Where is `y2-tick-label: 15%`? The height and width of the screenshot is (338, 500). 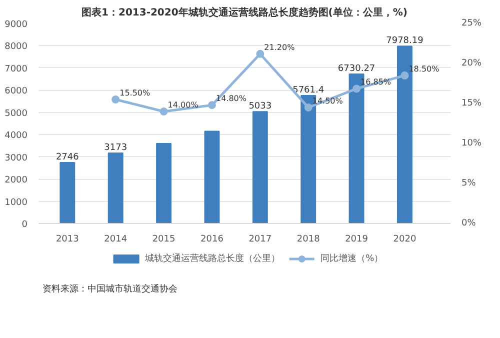
y2-tick-label: 15% is located at coordinates (472, 103).